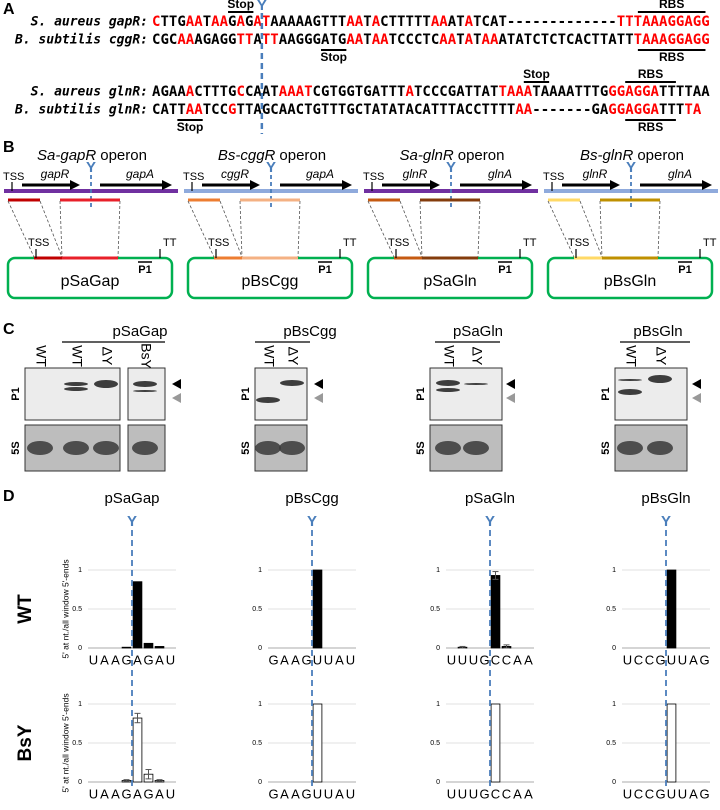  What do you see at coordinates (232, 22) in the screenshot?
I see `sequence-segment: G` at bounding box center [232, 22].